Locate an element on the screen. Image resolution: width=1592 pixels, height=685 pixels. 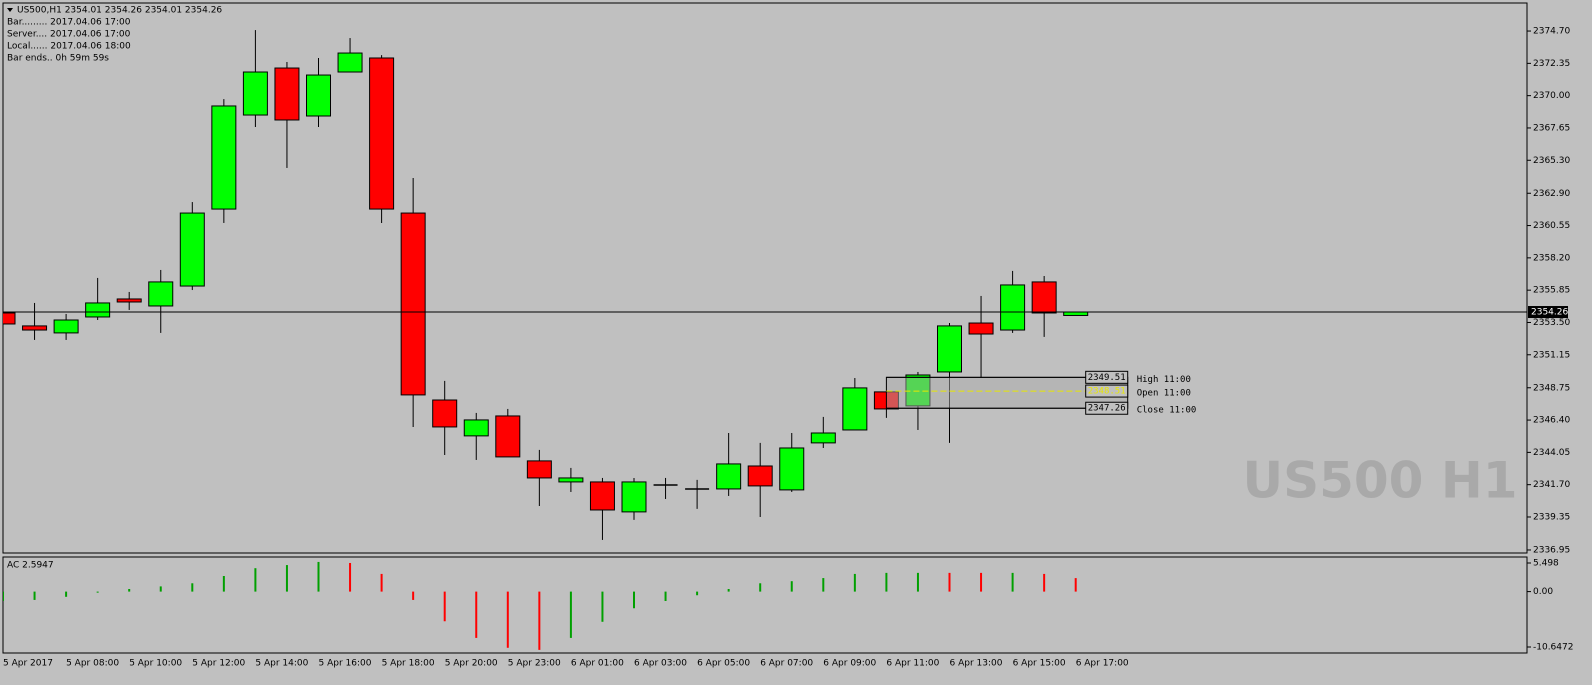
y-tick-label: -10.6472 is located at coordinates (1553, 648).